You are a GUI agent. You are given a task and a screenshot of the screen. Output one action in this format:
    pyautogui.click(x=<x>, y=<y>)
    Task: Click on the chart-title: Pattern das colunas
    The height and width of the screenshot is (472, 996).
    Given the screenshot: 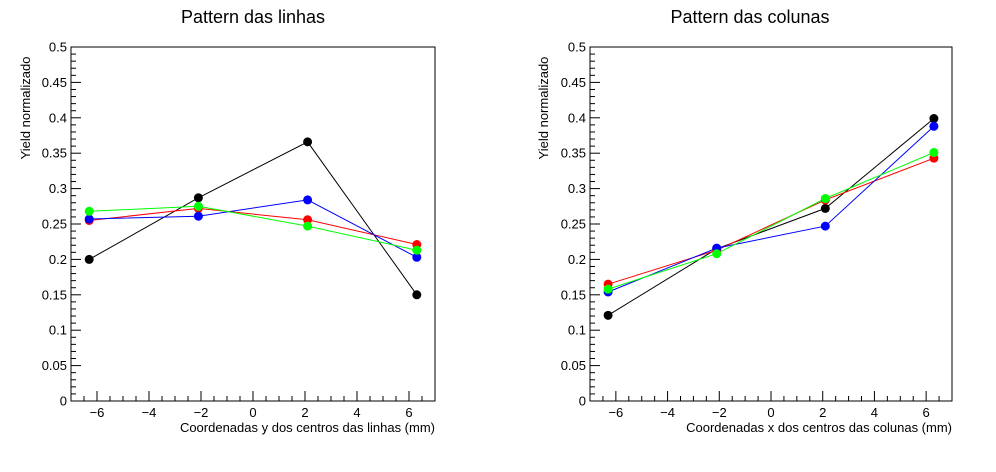 What is the action you would take?
    pyautogui.click(x=749, y=17)
    